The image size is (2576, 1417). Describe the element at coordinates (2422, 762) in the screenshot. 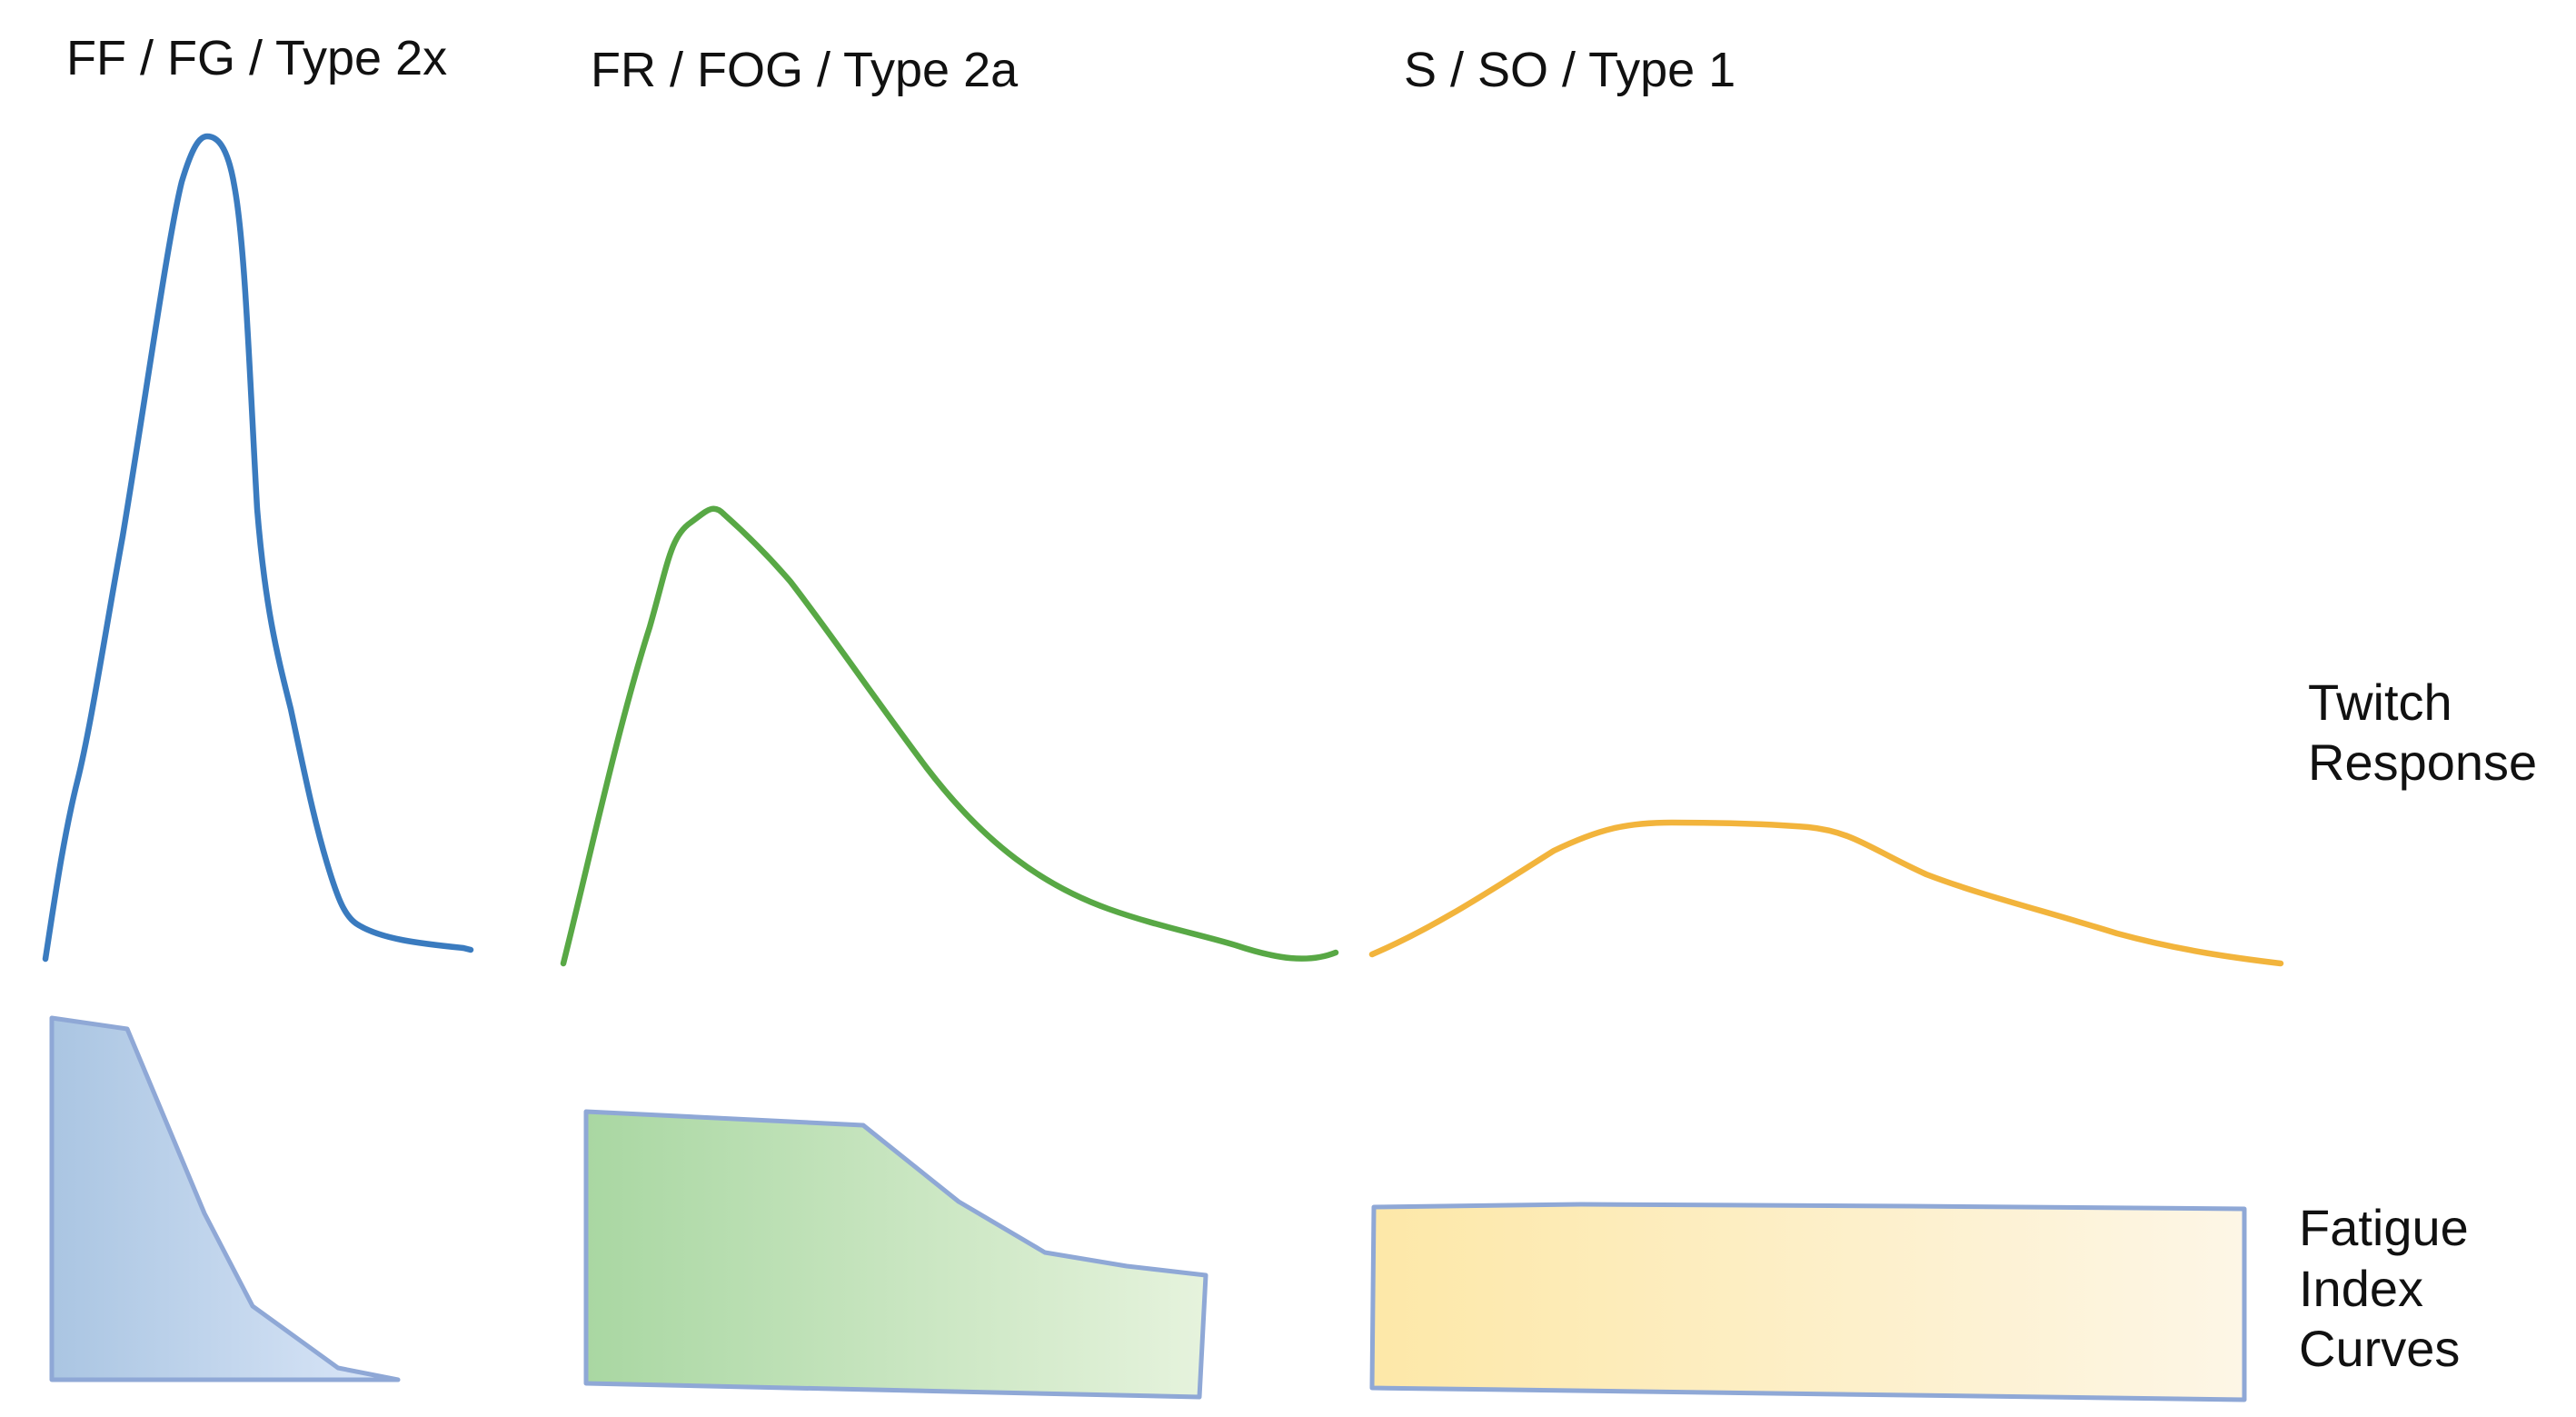

I see `twitch-response-label-line2: Response` at that location.